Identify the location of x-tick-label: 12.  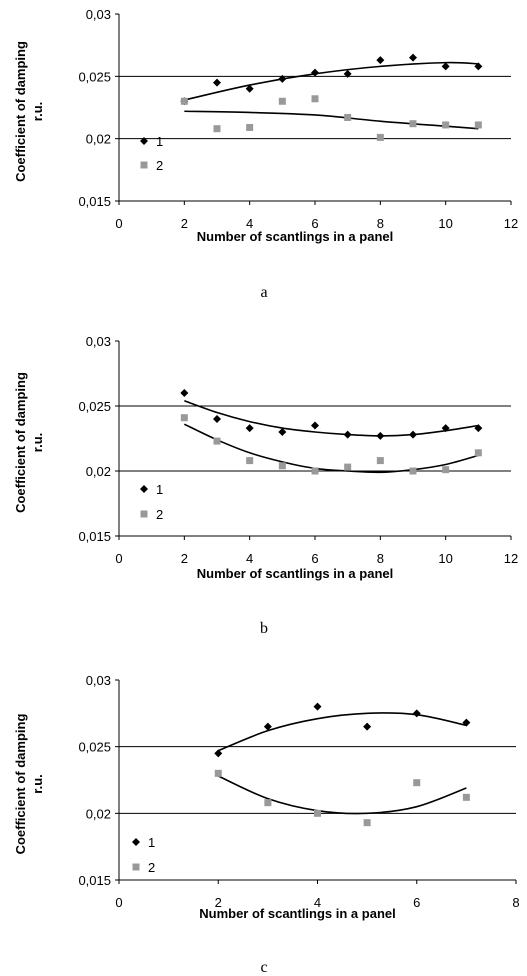
(511, 223).